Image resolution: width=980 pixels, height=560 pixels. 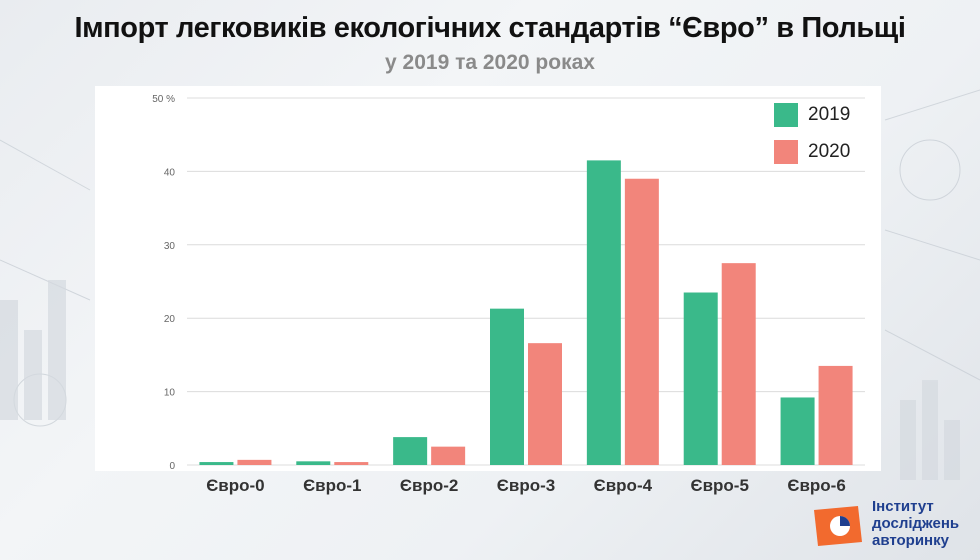 I want to click on x-tick-label: Євро-3, so click(x=526, y=485).